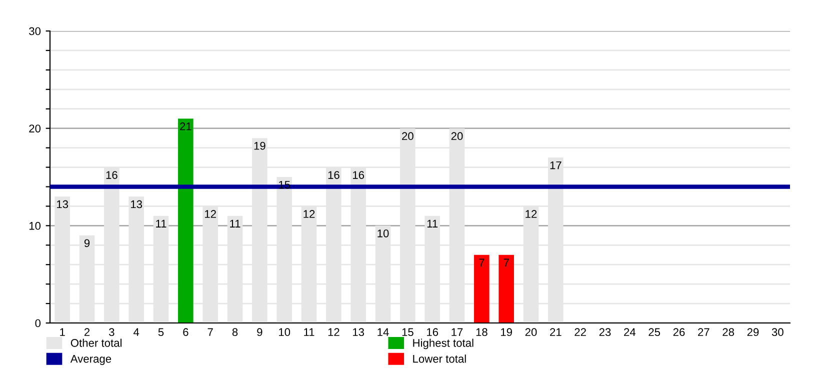  Describe the element at coordinates (482, 332) in the screenshot. I see `x-tick-label: 18` at that location.